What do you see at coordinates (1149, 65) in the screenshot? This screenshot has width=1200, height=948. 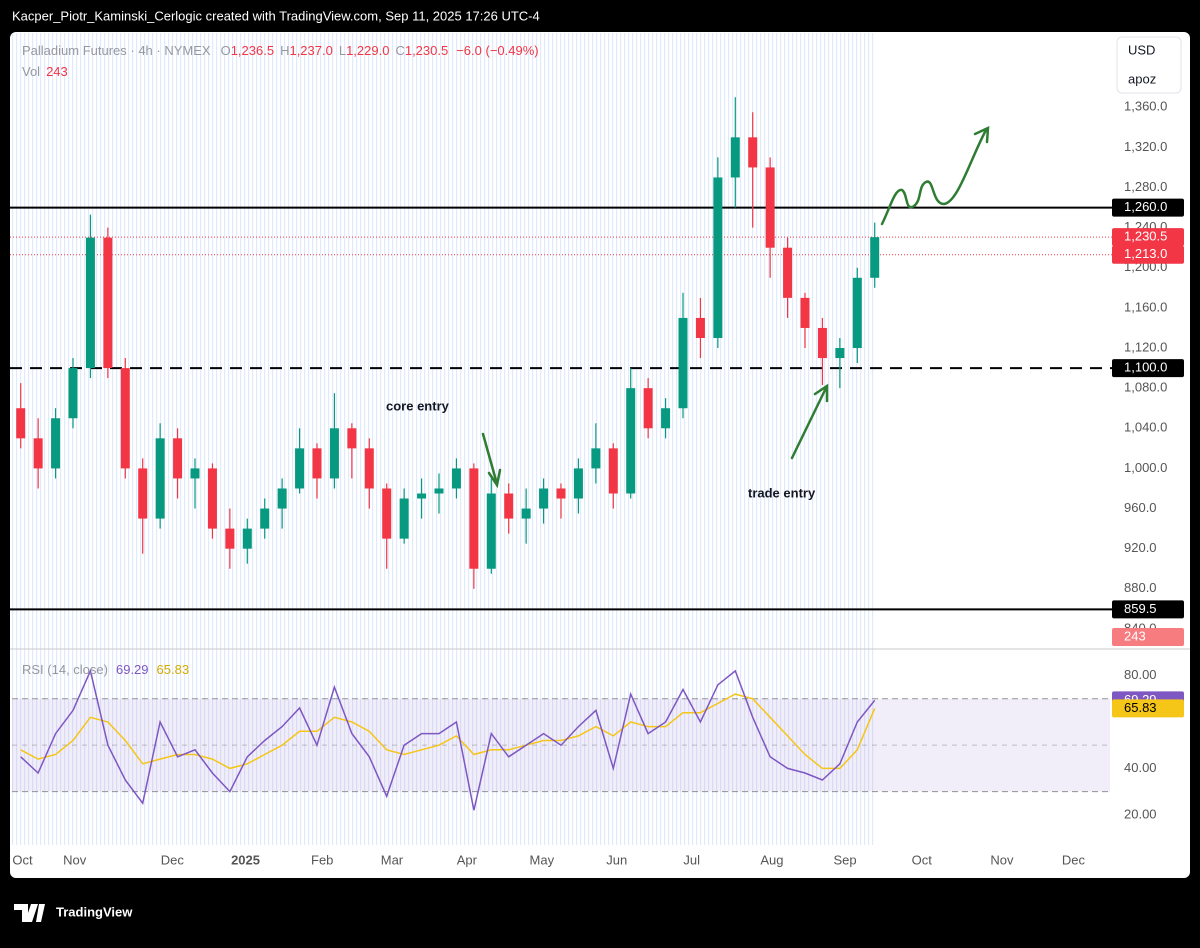 I see `scale-buttons` at bounding box center [1149, 65].